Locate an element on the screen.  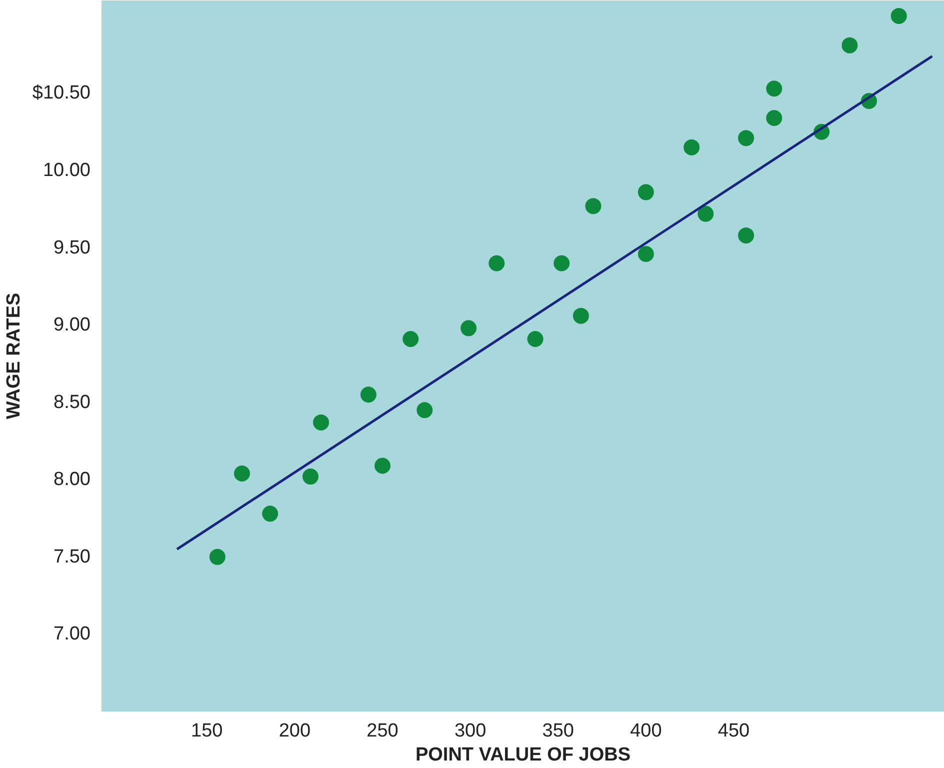
y-tick-label: $10.50 is located at coordinates (61, 93).